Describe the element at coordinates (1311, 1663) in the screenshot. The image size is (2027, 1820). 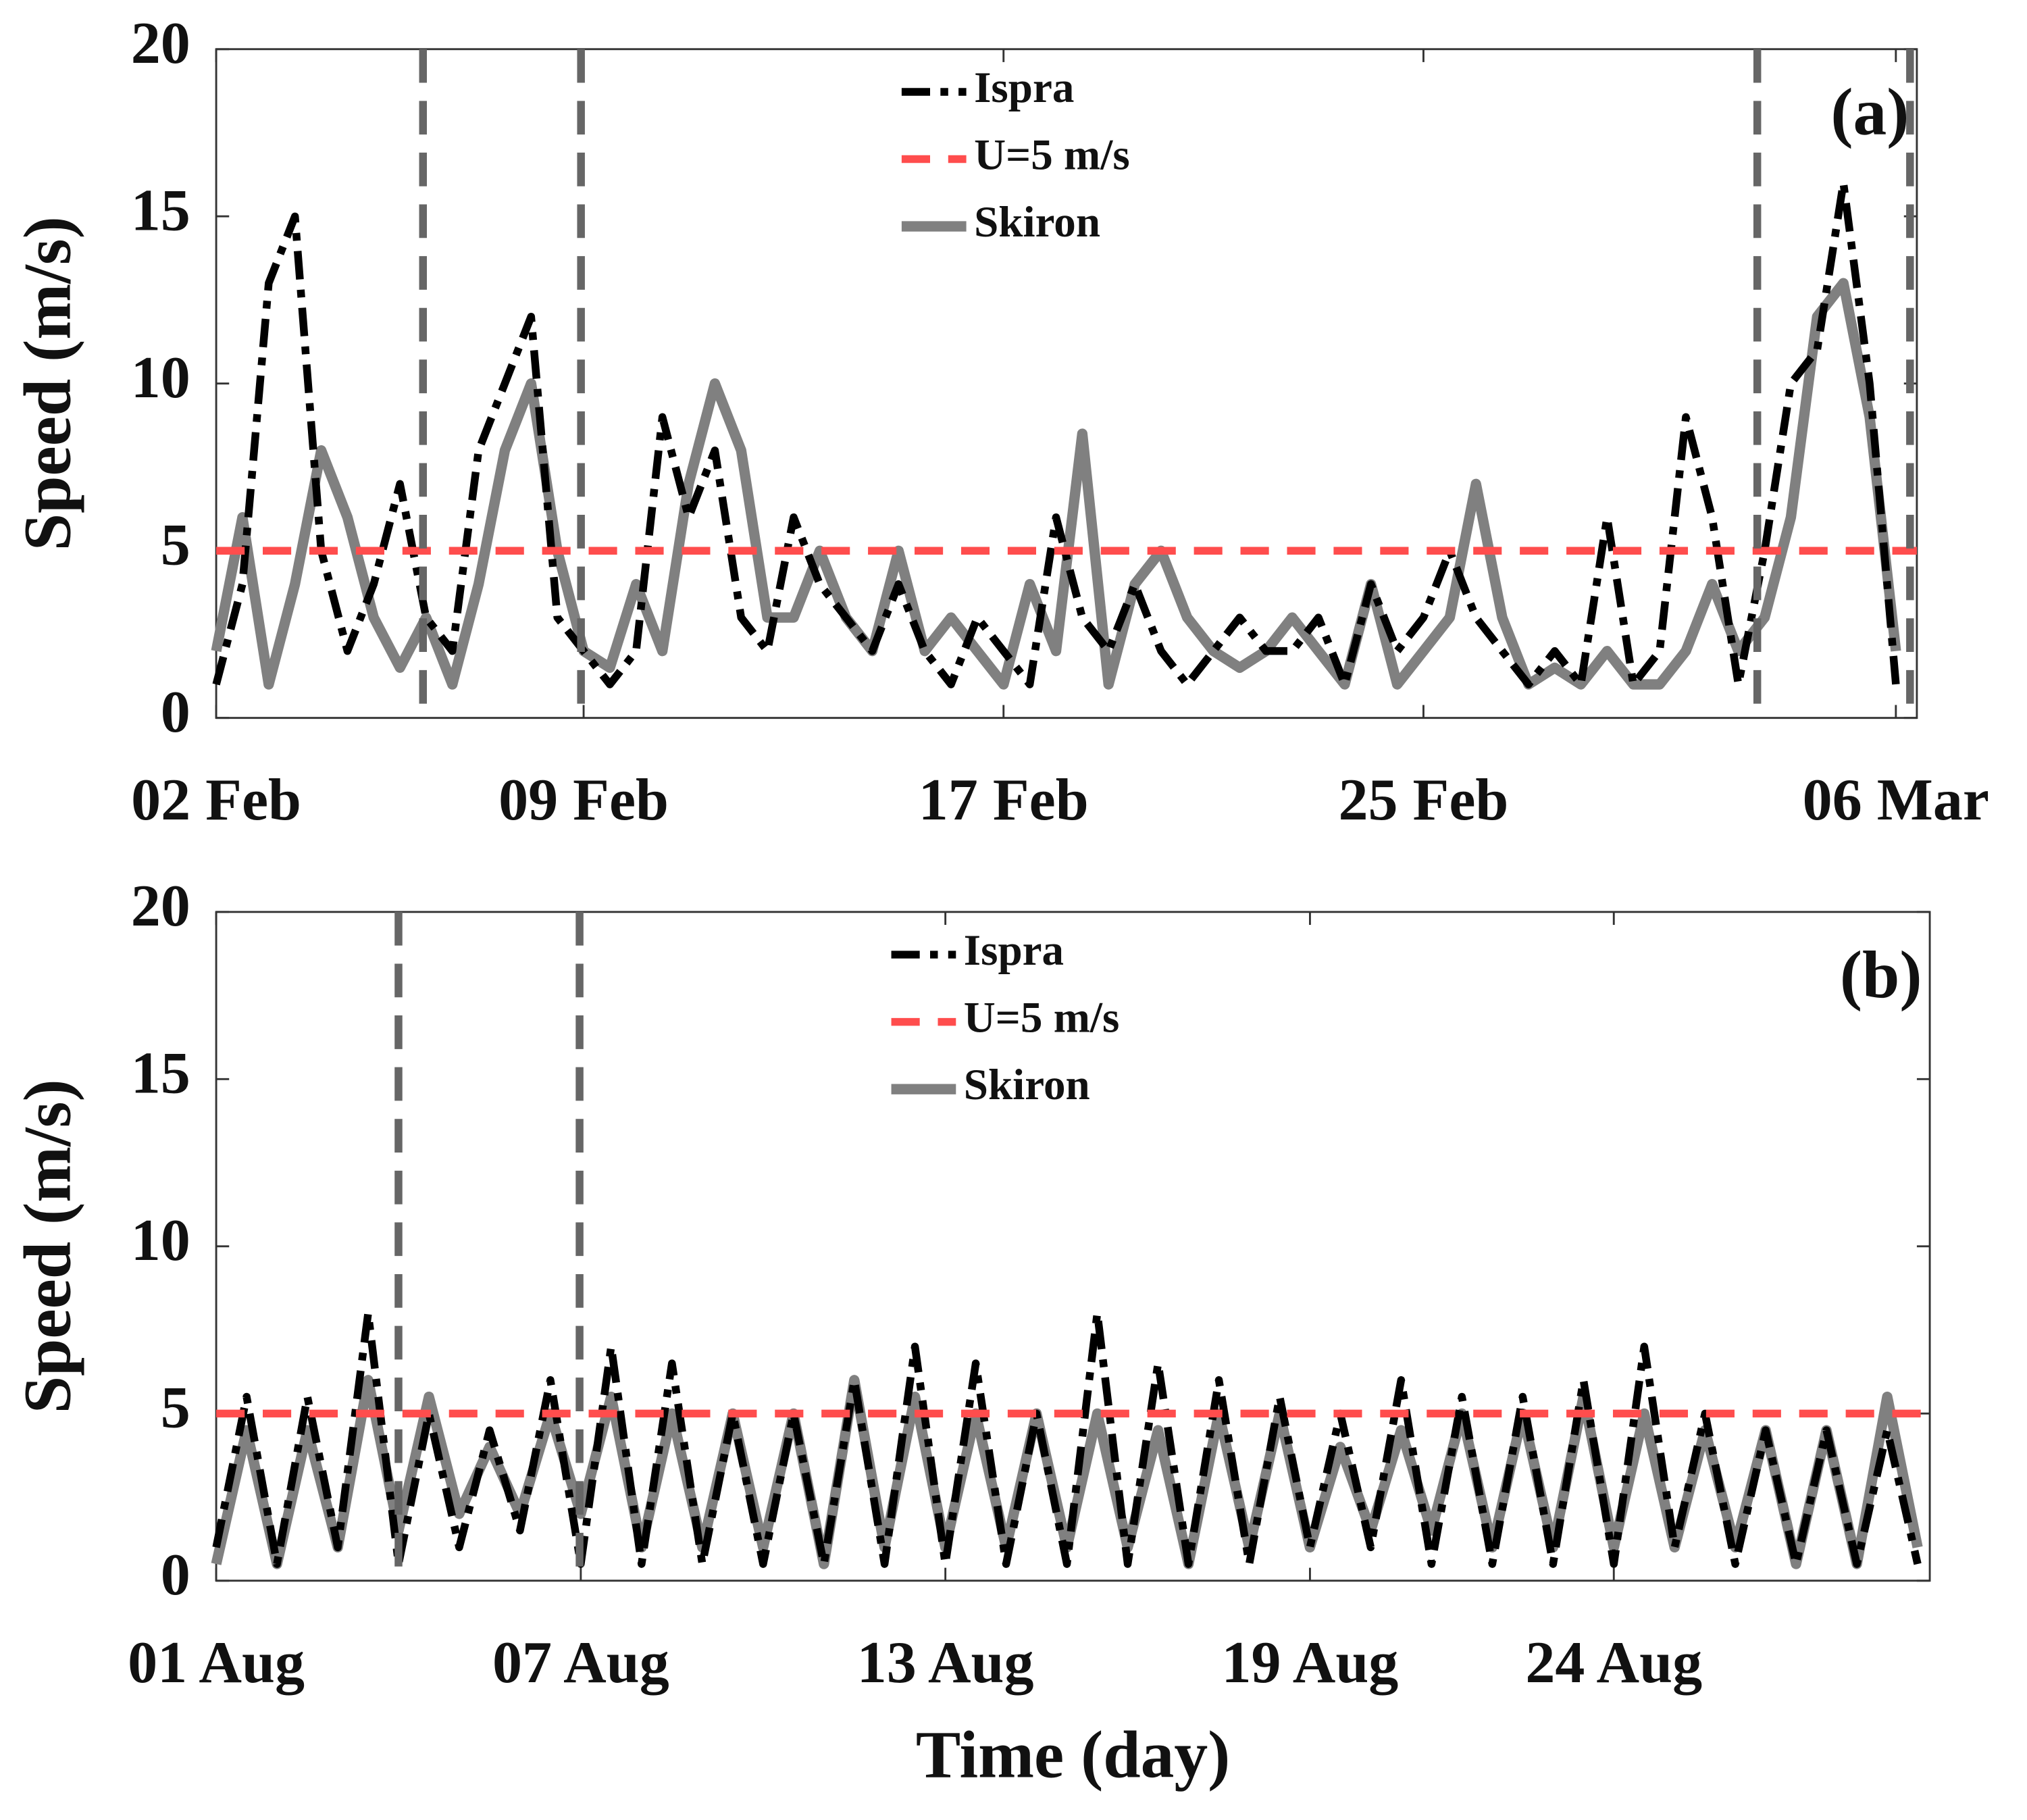
I see `x-tick-label: 19 Aug` at that location.